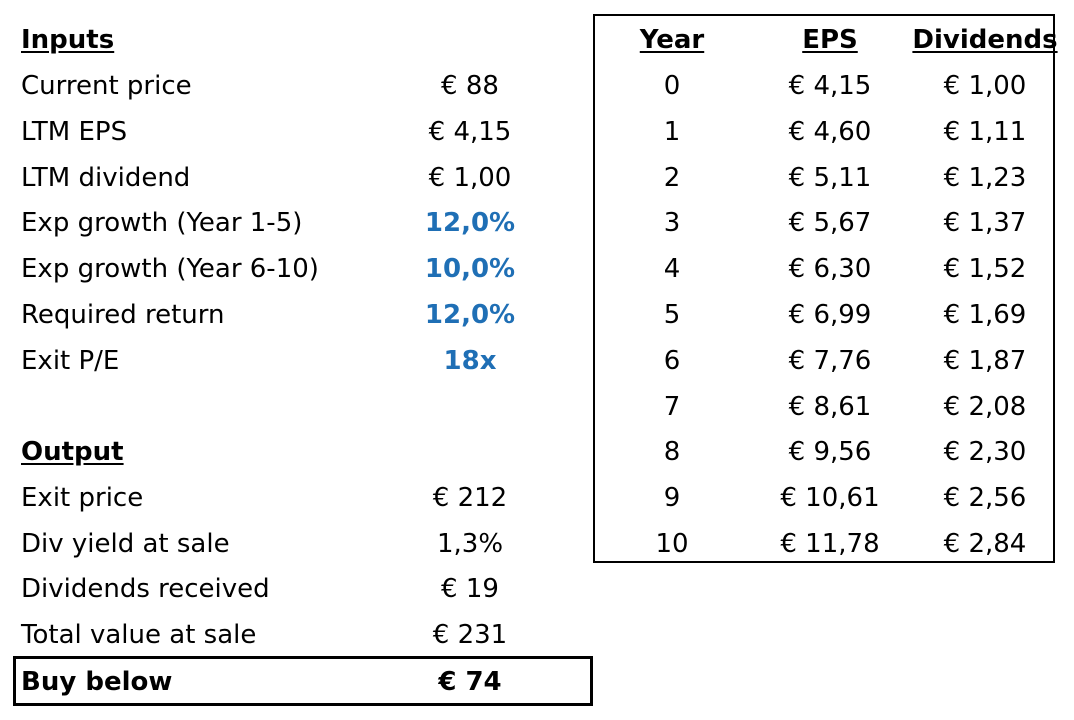  I want to click on projection-cell-eps: € 9,56, so click(830, 452).